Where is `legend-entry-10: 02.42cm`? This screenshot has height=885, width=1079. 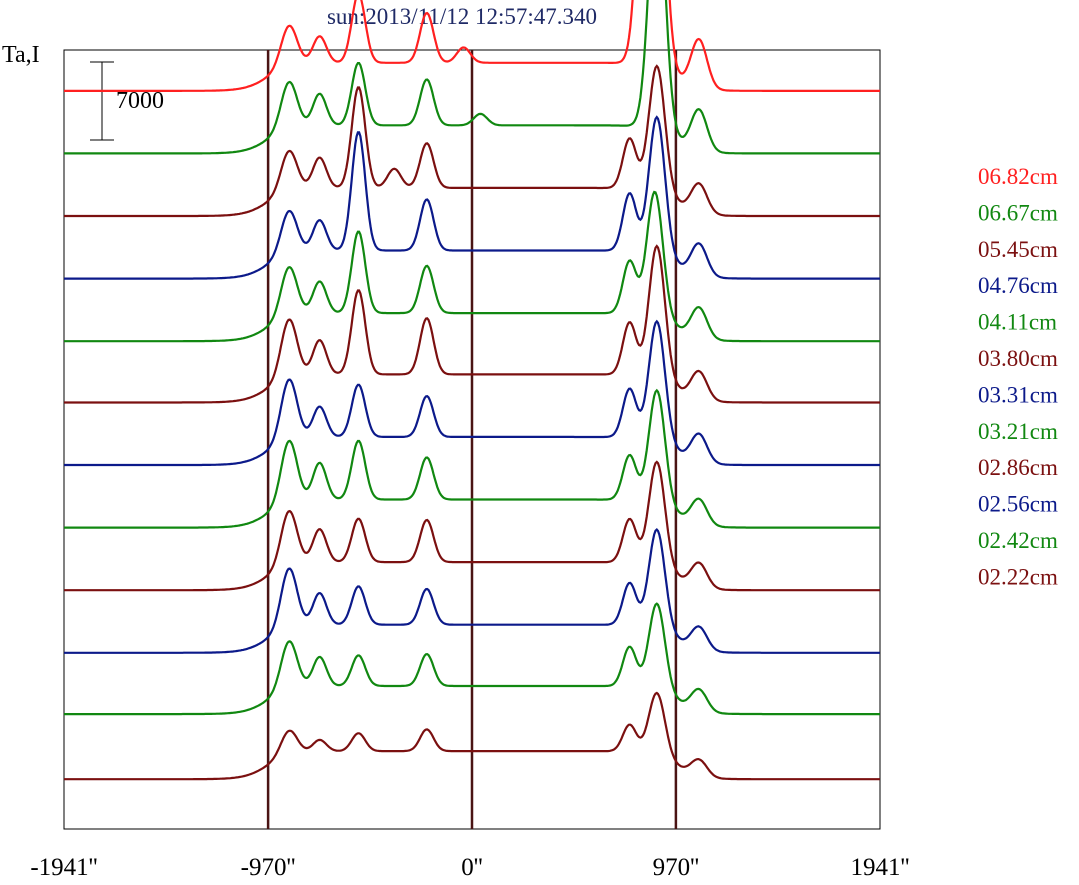 legend-entry-10: 02.42cm is located at coordinates (1018, 540).